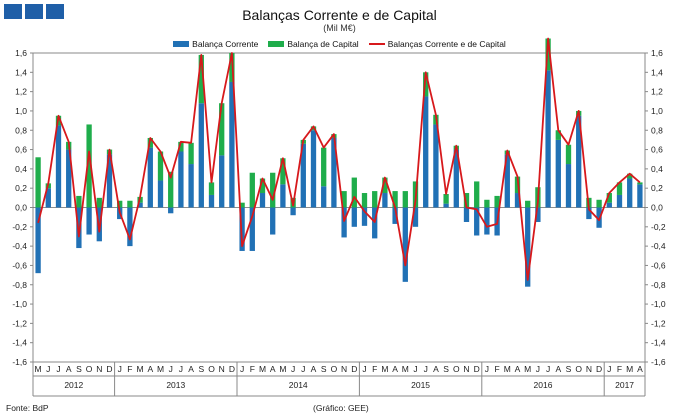  Describe the element at coordinates (276, 44) in the screenshot. I see `legend-swatch-capital` at that location.